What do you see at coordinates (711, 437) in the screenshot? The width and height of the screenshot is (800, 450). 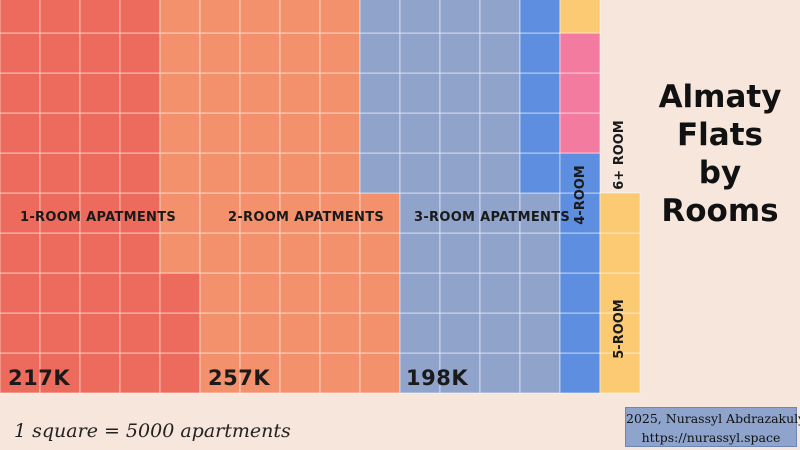 I see `credit-url: https://nurassyl.space` at bounding box center [711, 437].